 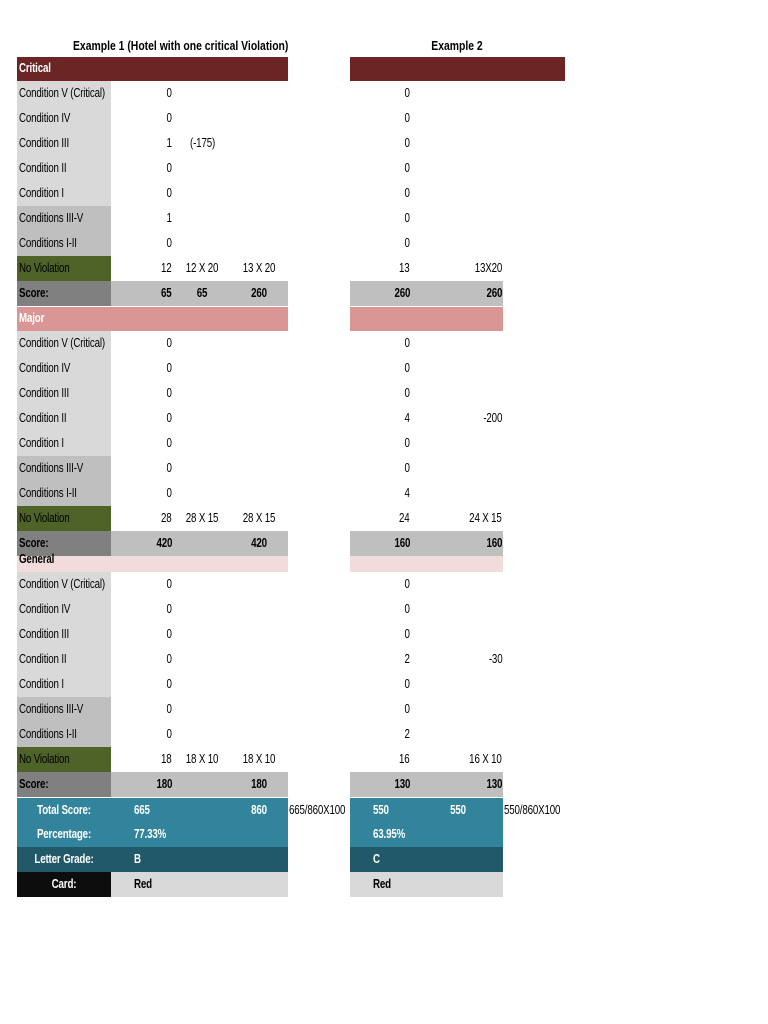 I want to click on score-calc: 65, so click(x=202, y=292).